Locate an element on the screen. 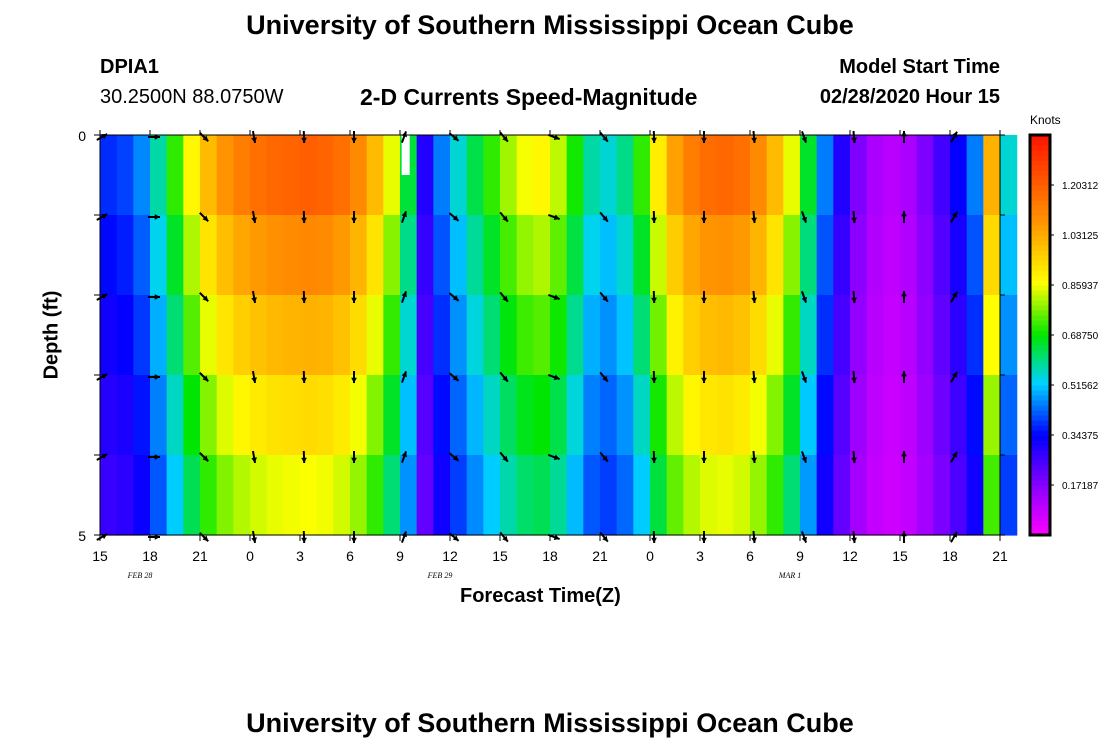 The width and height of the screenshot is (1100, 750). x-tick-label: 0 is located at coordinates (250, 556).